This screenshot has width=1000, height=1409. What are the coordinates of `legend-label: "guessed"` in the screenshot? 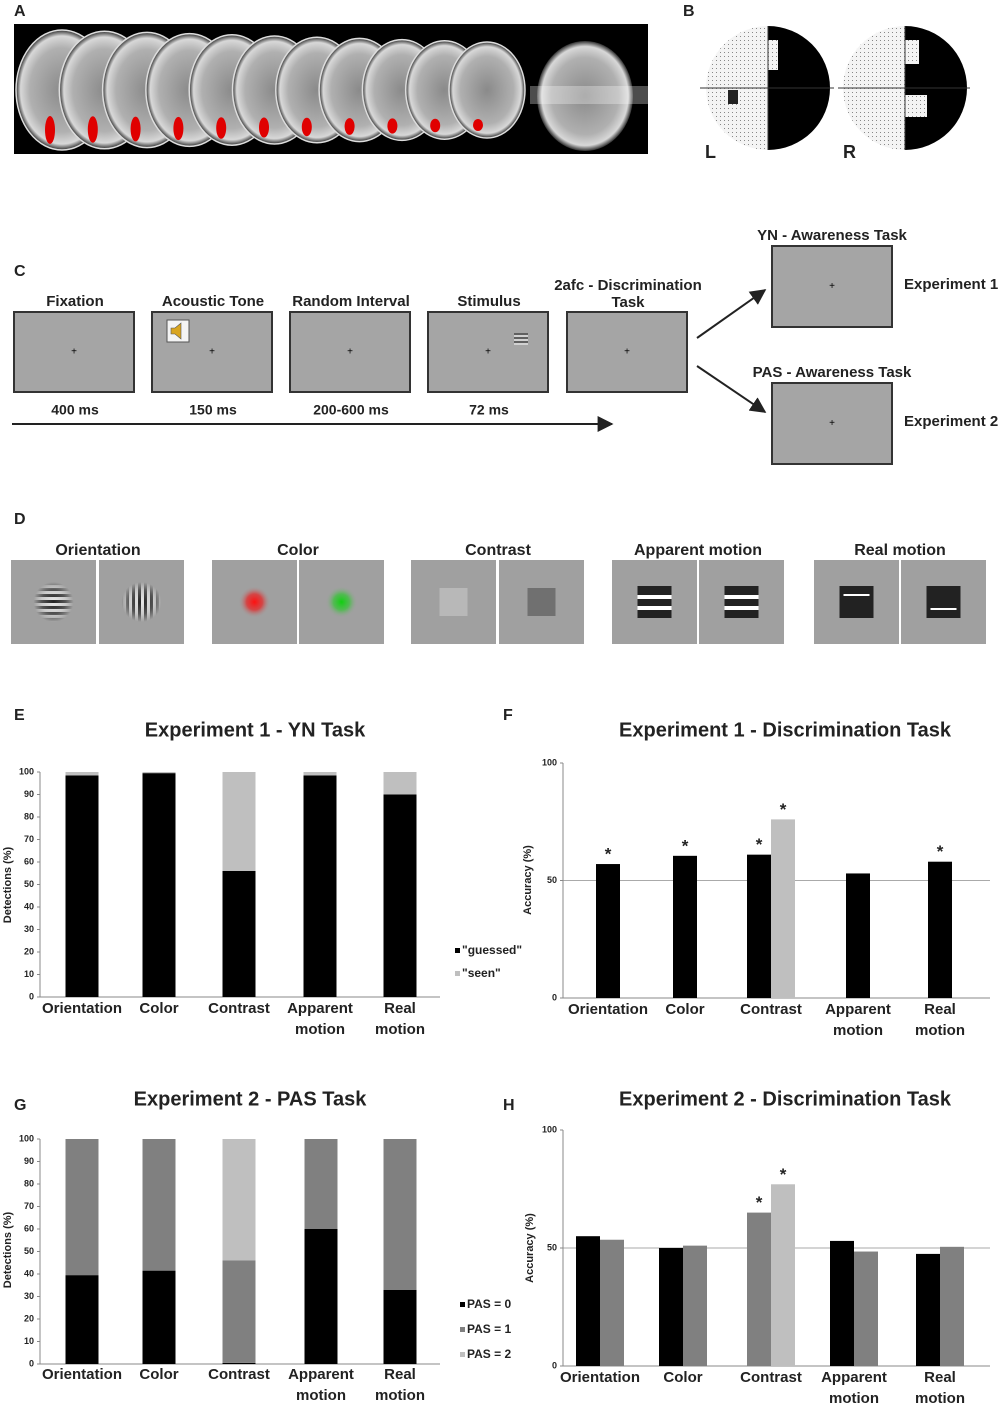 It's located at (492, 950).